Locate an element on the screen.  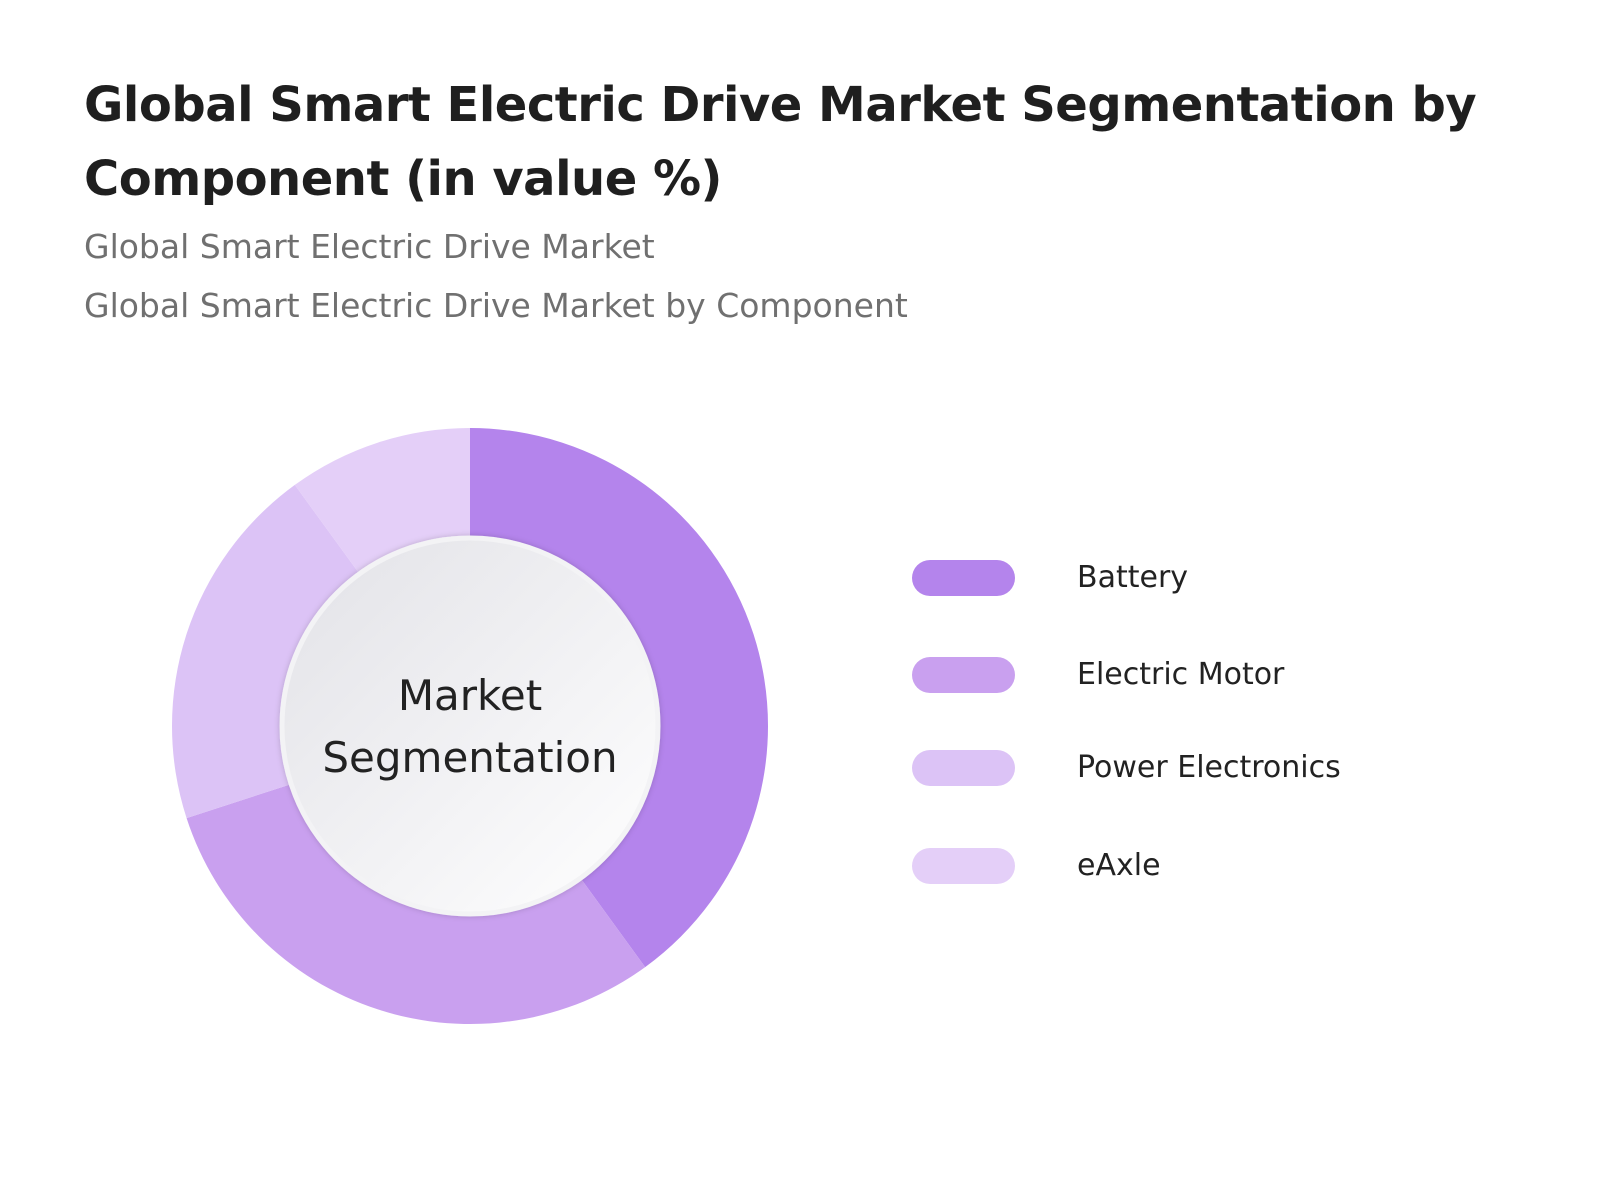
donut-center-label: Market Segmentation is located at coordinates (470, 726).